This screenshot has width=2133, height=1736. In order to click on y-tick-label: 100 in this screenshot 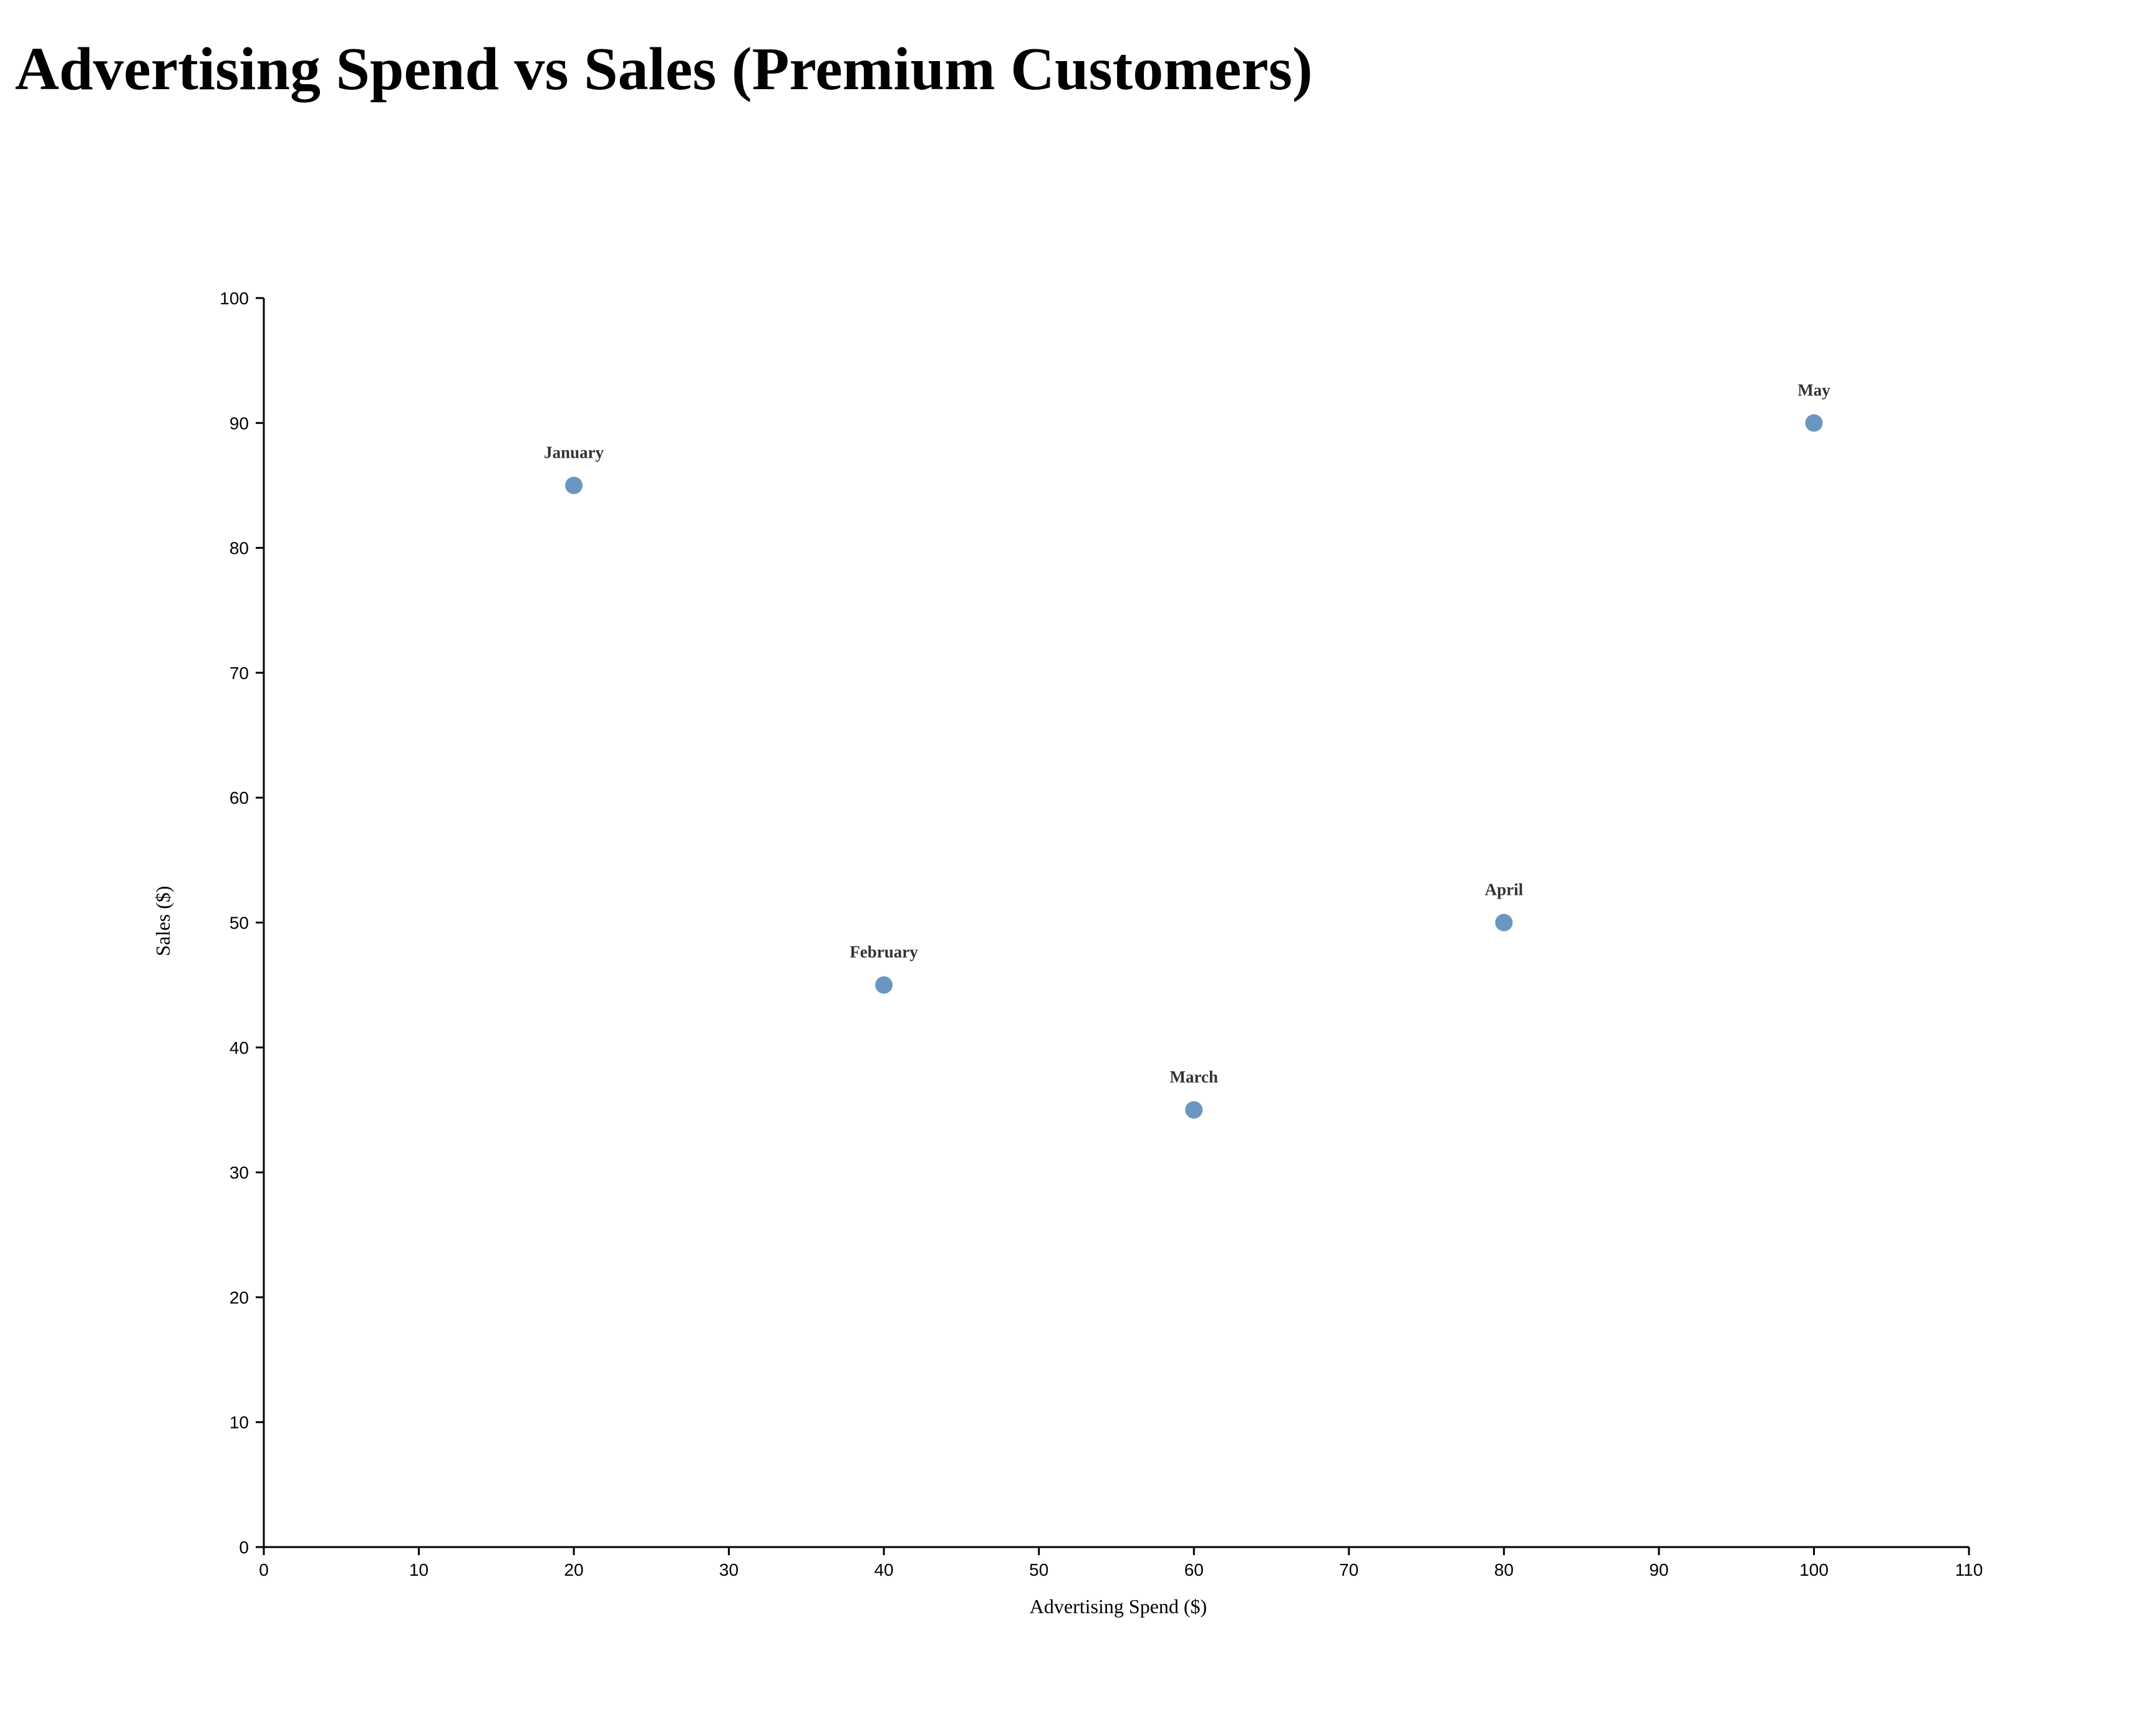, I will do `click(234, 298)`.